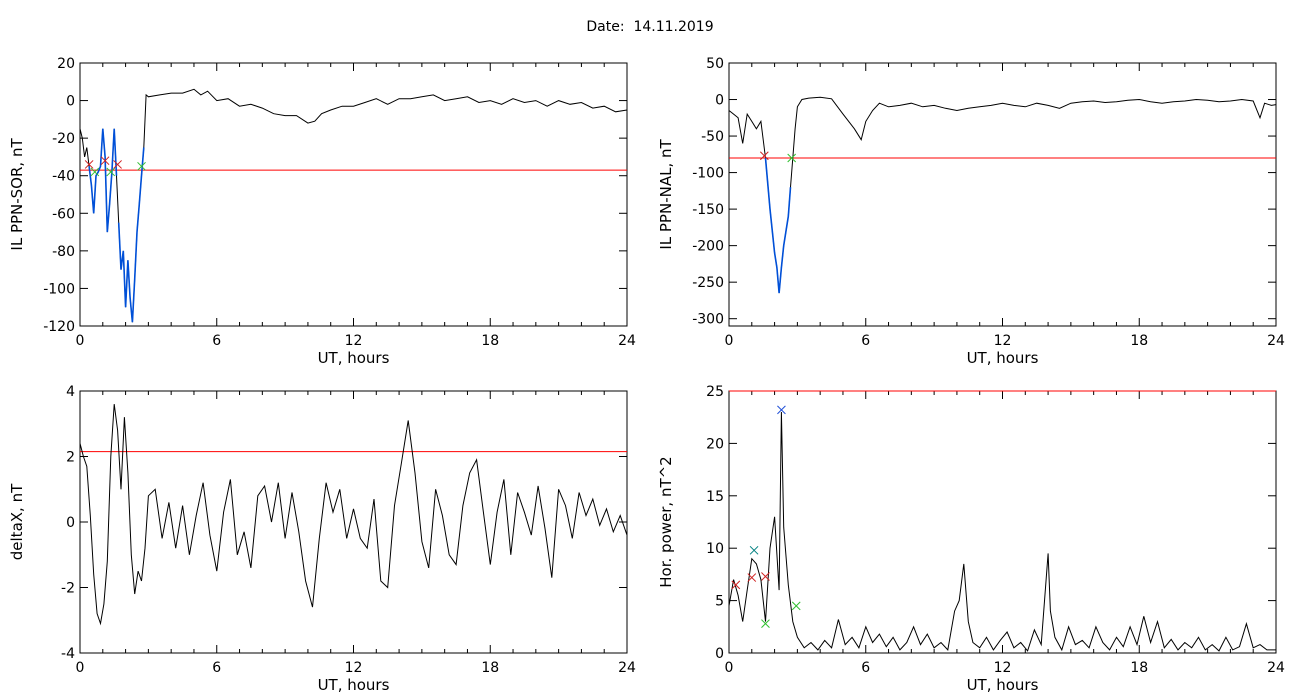 This screenshot has height=700, width=1300. What do you see at coordinates (715, 497) in the screenshot?
I see `y-tick-label: 15` at bounding box center [715, 497].